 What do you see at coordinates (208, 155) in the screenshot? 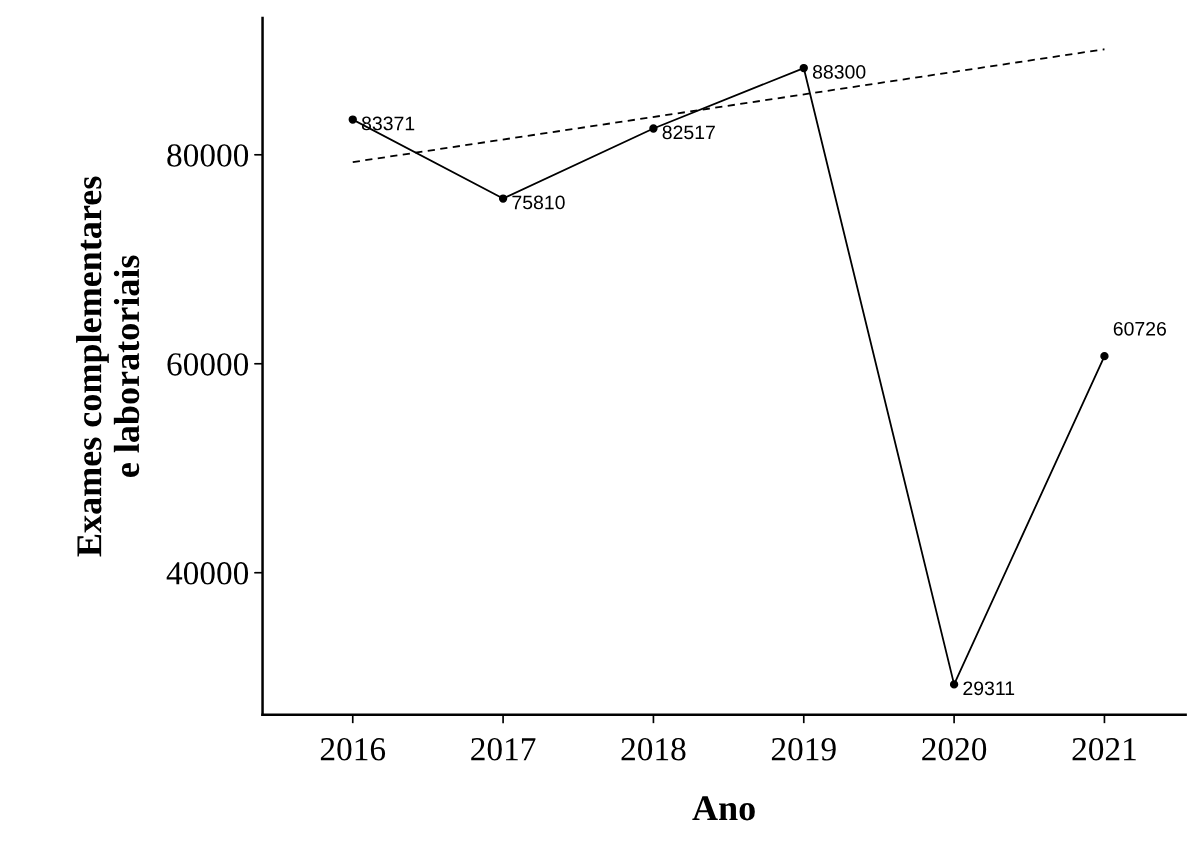
I see `y-tick-label: 80000` at bounding box center [208, 155].